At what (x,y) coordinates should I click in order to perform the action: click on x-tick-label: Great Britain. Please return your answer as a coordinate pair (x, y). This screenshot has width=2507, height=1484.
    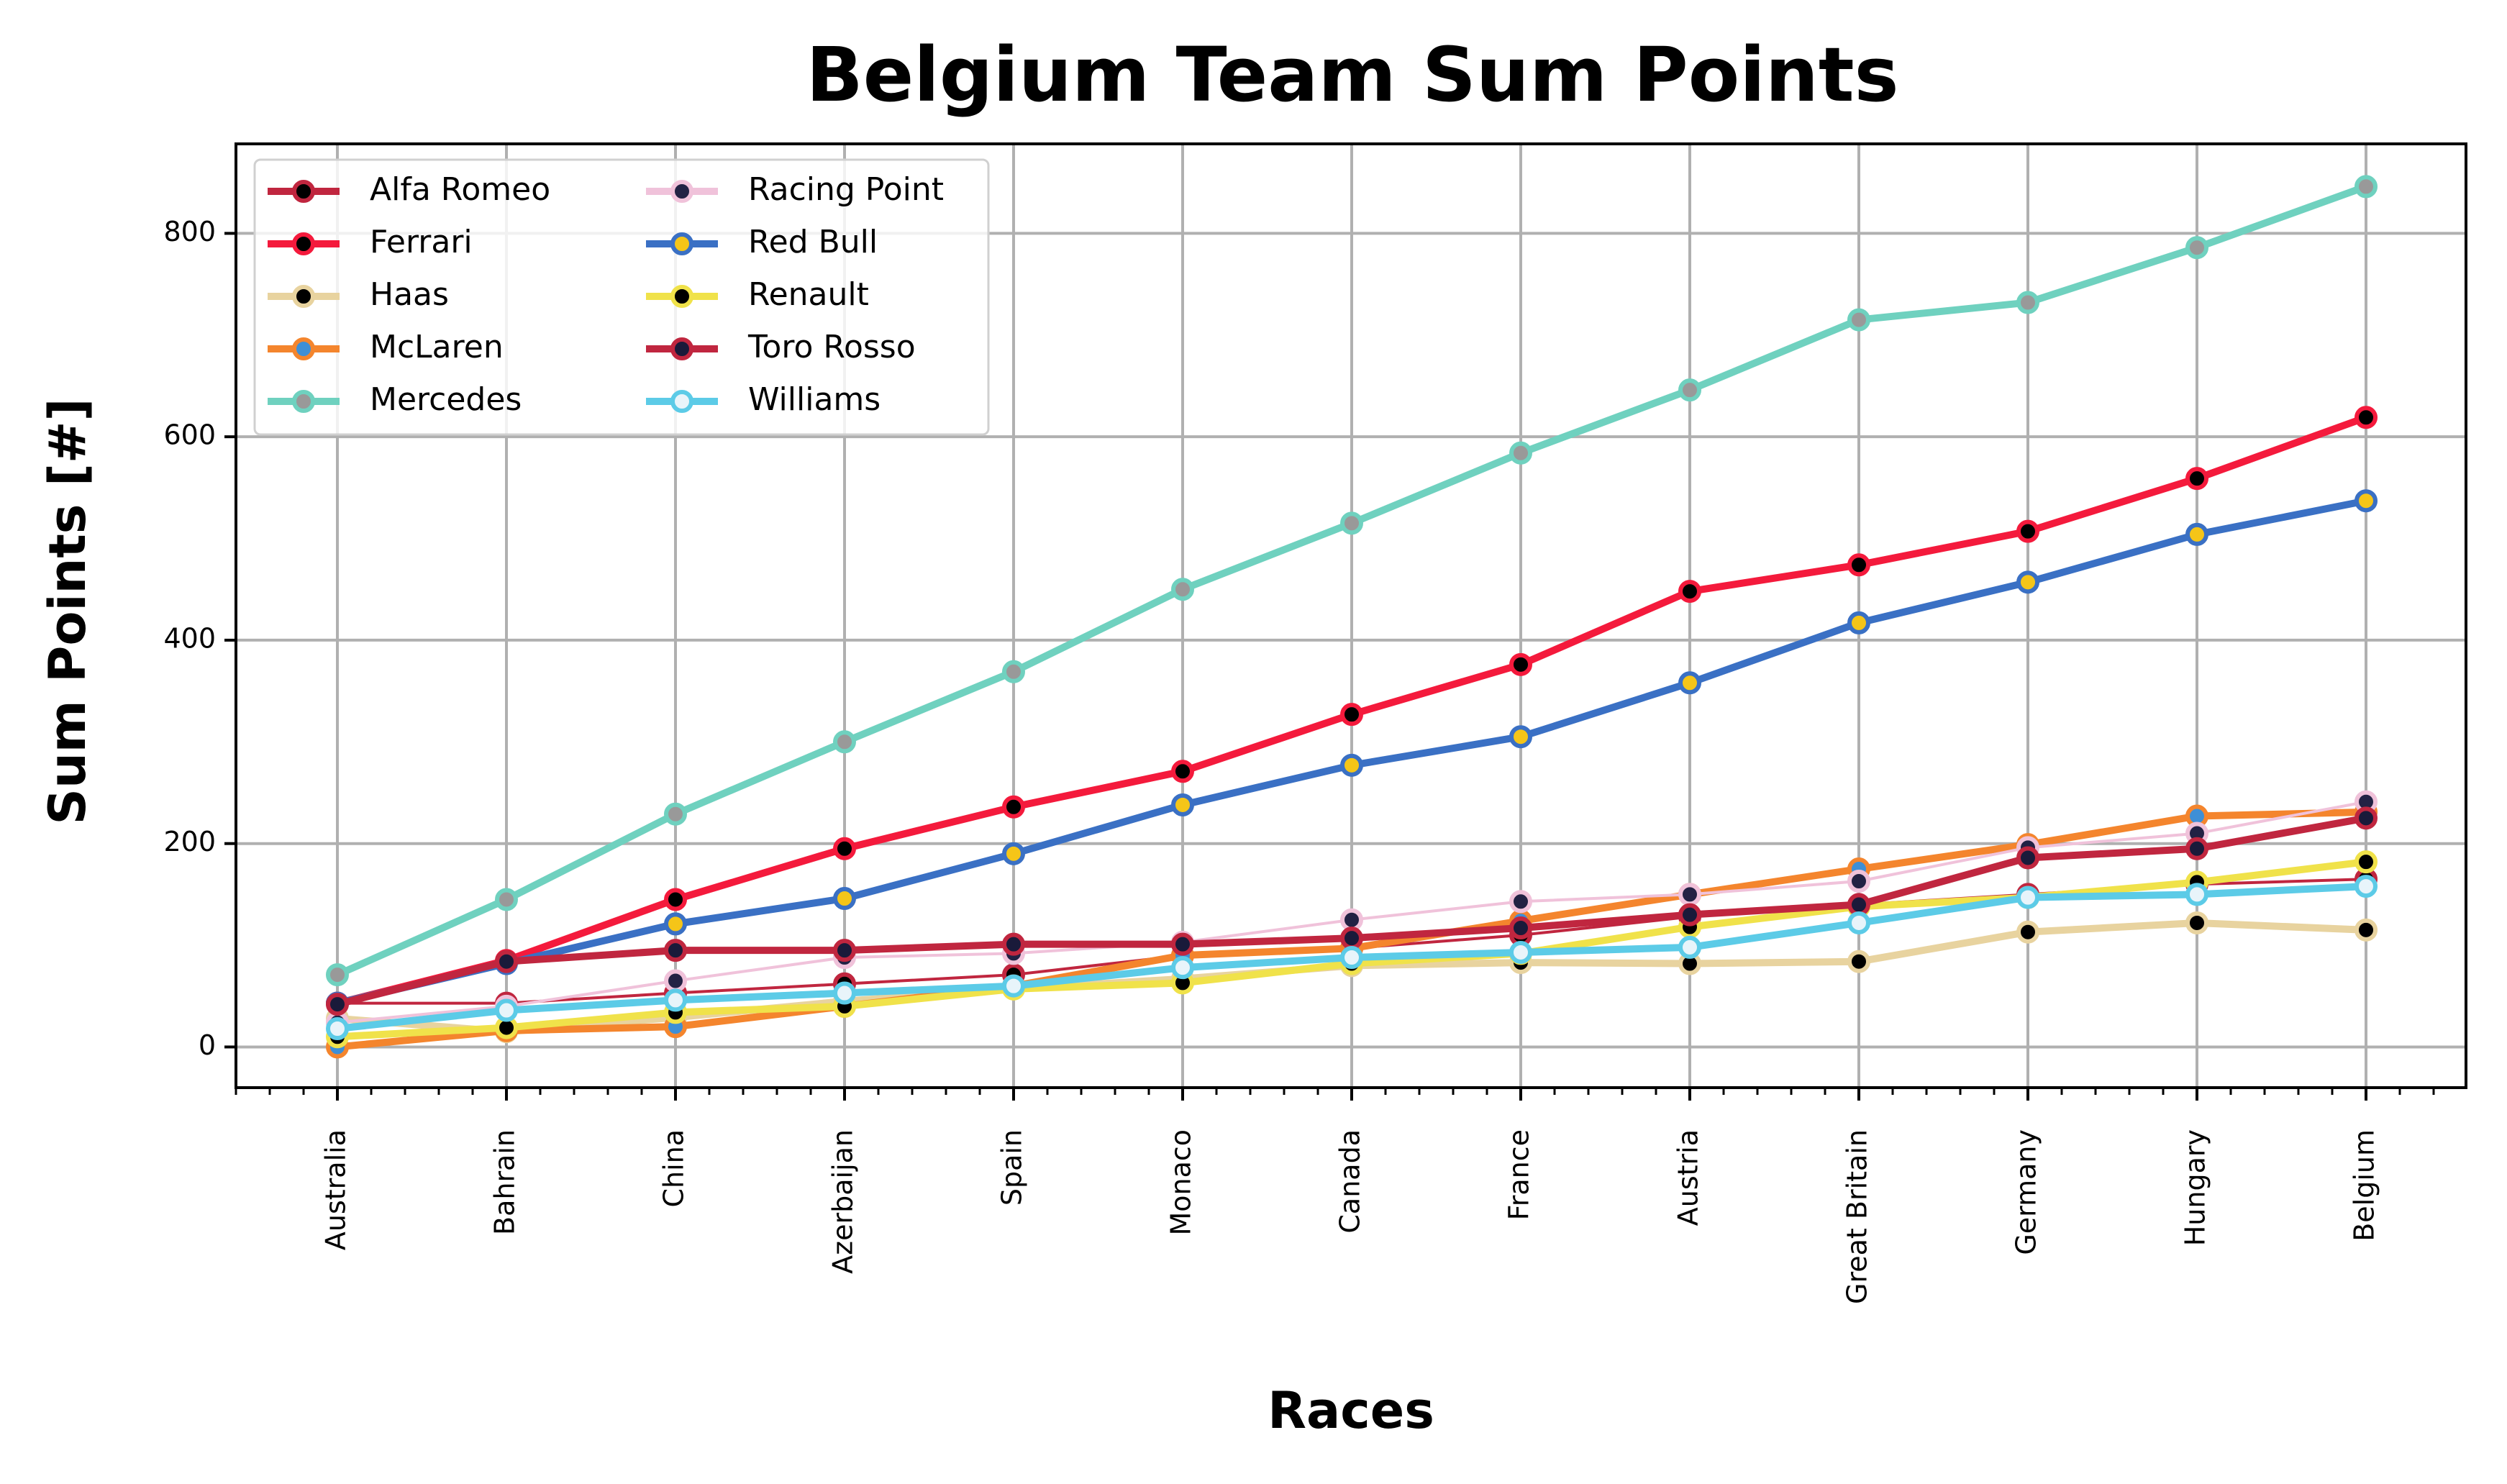
    Looking at the image, I should click on (1857, 1217).